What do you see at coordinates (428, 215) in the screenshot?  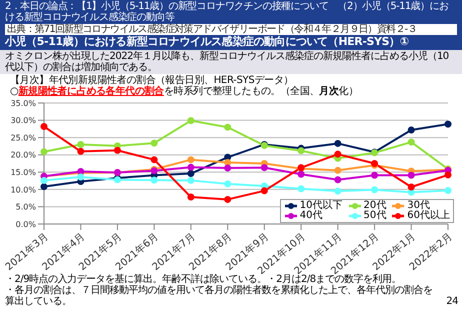 I see `legend-label: 60代以上` at bounding box center [428, 215].